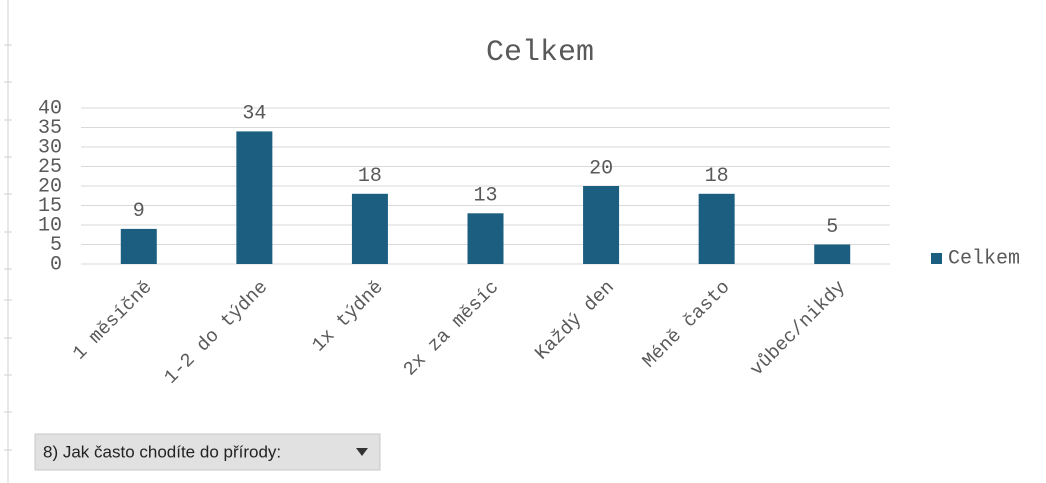 This screenshot has width=1046, height=483. Describe the element at coordinates (56, 245) in the screenshot. I see `y-tick-label: 5` at that location.